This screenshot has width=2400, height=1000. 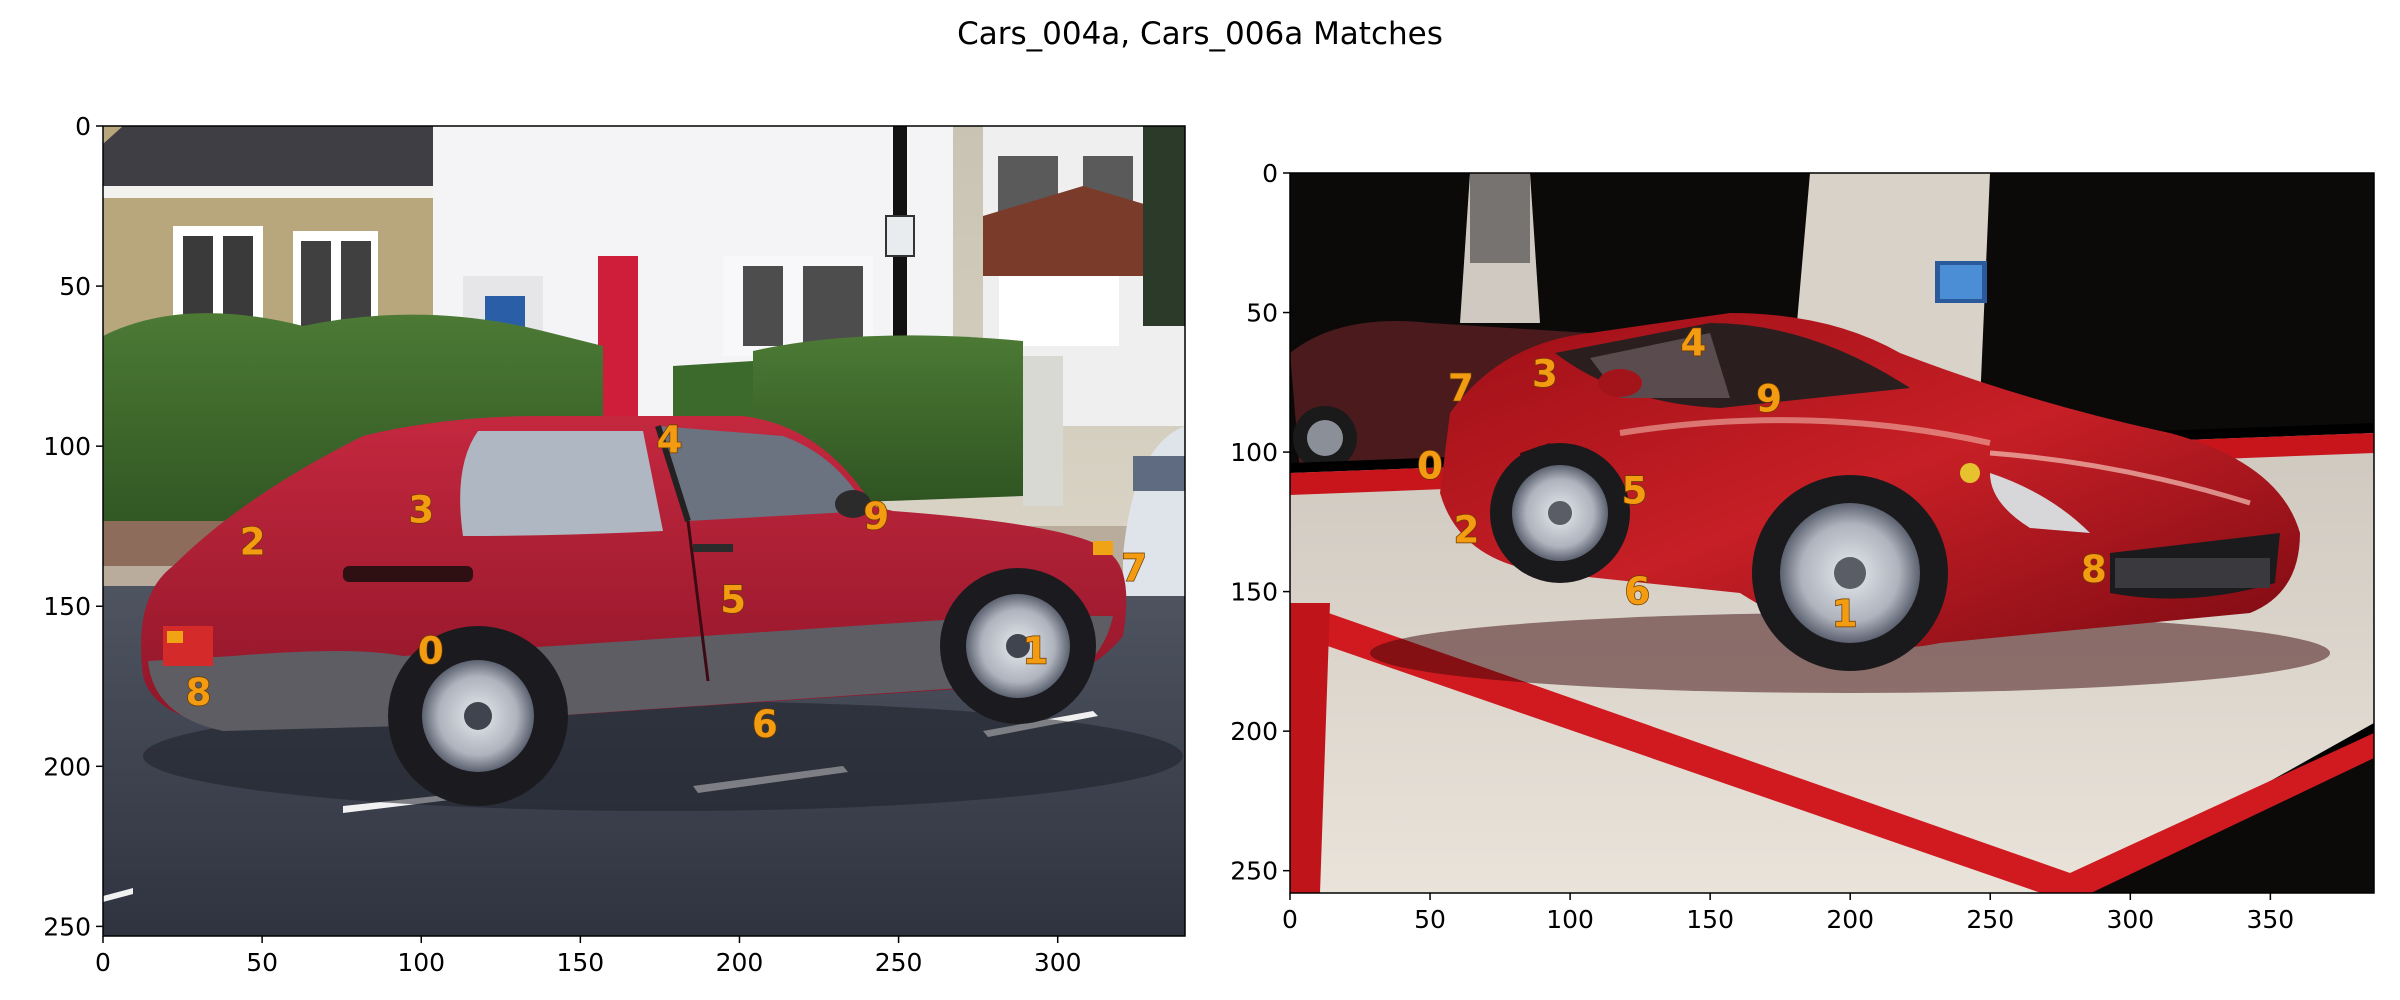 What do you see at coordinates (1467, 530) in the screenshot?
I see `keypoint-label-right-2: 2` at bounding box center [1467, 530].